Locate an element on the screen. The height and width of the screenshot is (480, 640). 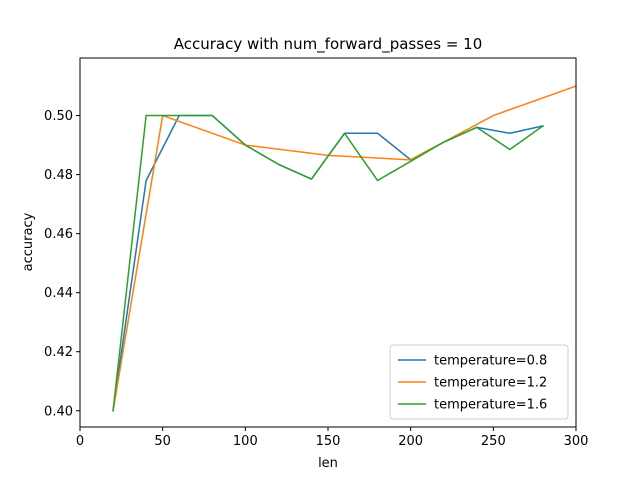
y-axis-label: accuracy is located at coordinates (28, 241).